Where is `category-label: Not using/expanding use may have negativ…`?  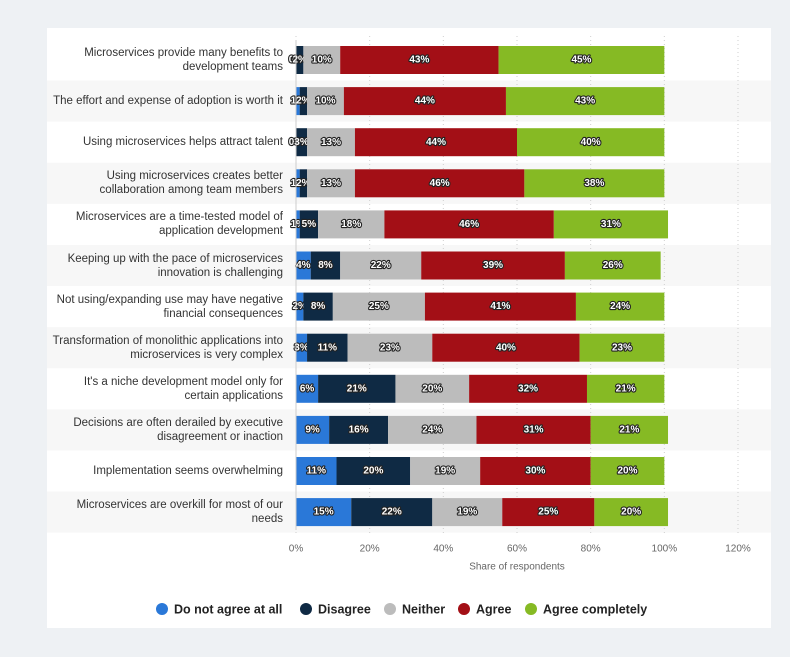 category-label: Not using/expanding use may have negativ… is located at coordinates (169, 306).